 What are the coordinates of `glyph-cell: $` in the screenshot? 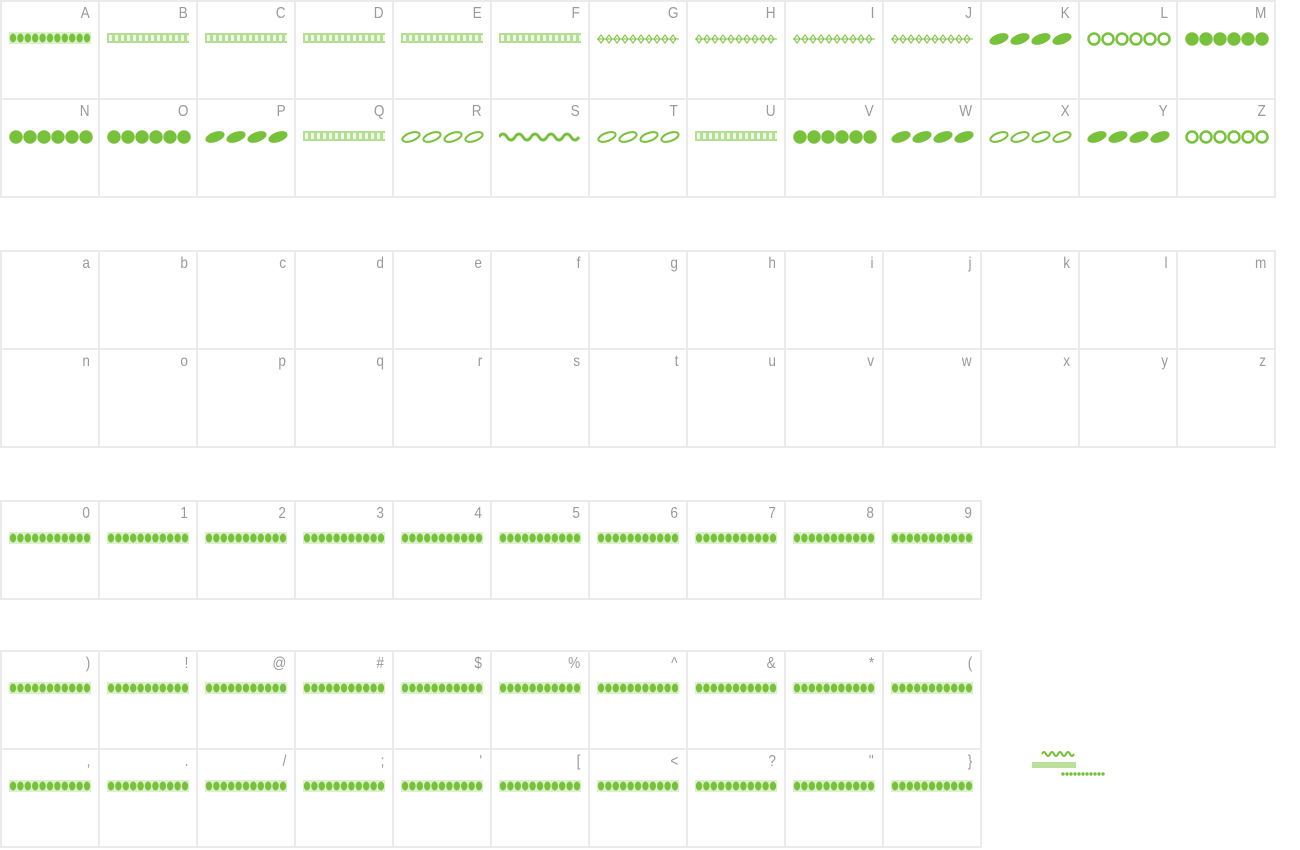 It's located at (442, 700).